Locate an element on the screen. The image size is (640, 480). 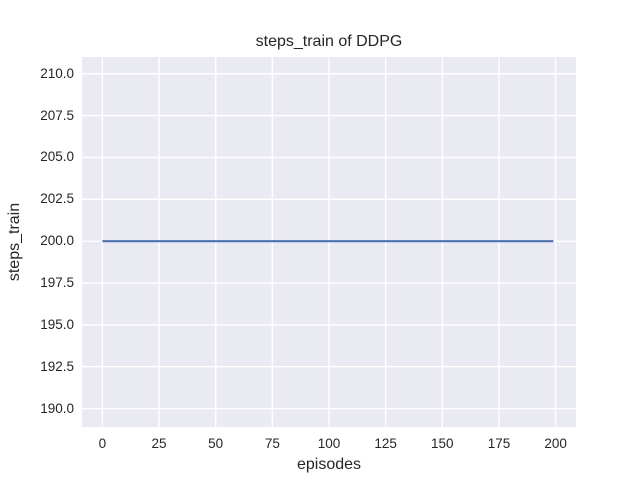
y-tick-label: 195.0 is located at coordinates (57, 324).